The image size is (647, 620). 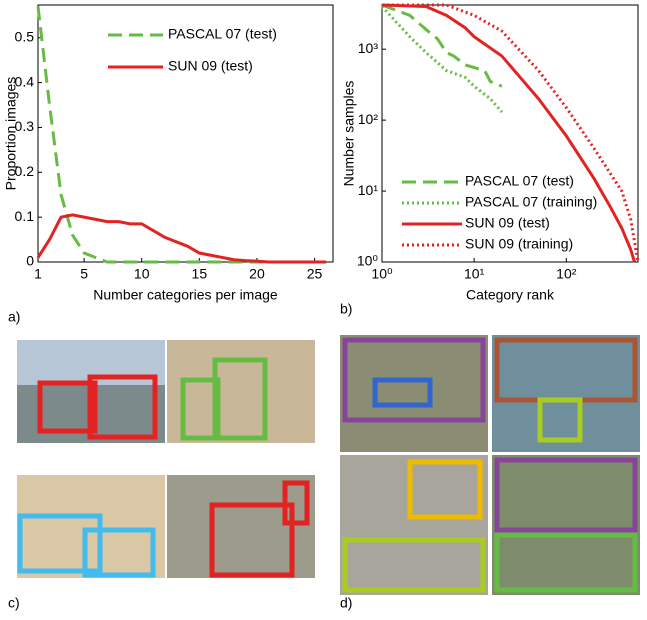 I want to click on y-tick-label: 0.3, so click(x=25, y=126).